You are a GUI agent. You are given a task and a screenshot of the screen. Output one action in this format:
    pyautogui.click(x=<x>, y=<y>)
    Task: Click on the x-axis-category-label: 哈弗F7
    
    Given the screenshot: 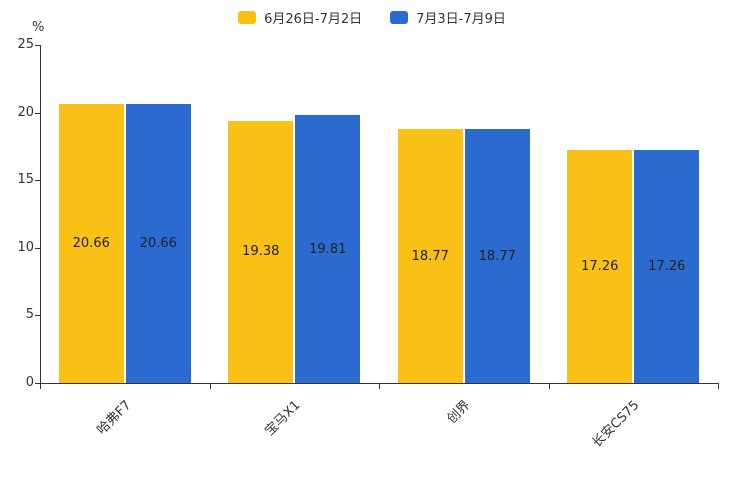 What is the action you would take?
    pyautogui.click(x=114, y=417)
    